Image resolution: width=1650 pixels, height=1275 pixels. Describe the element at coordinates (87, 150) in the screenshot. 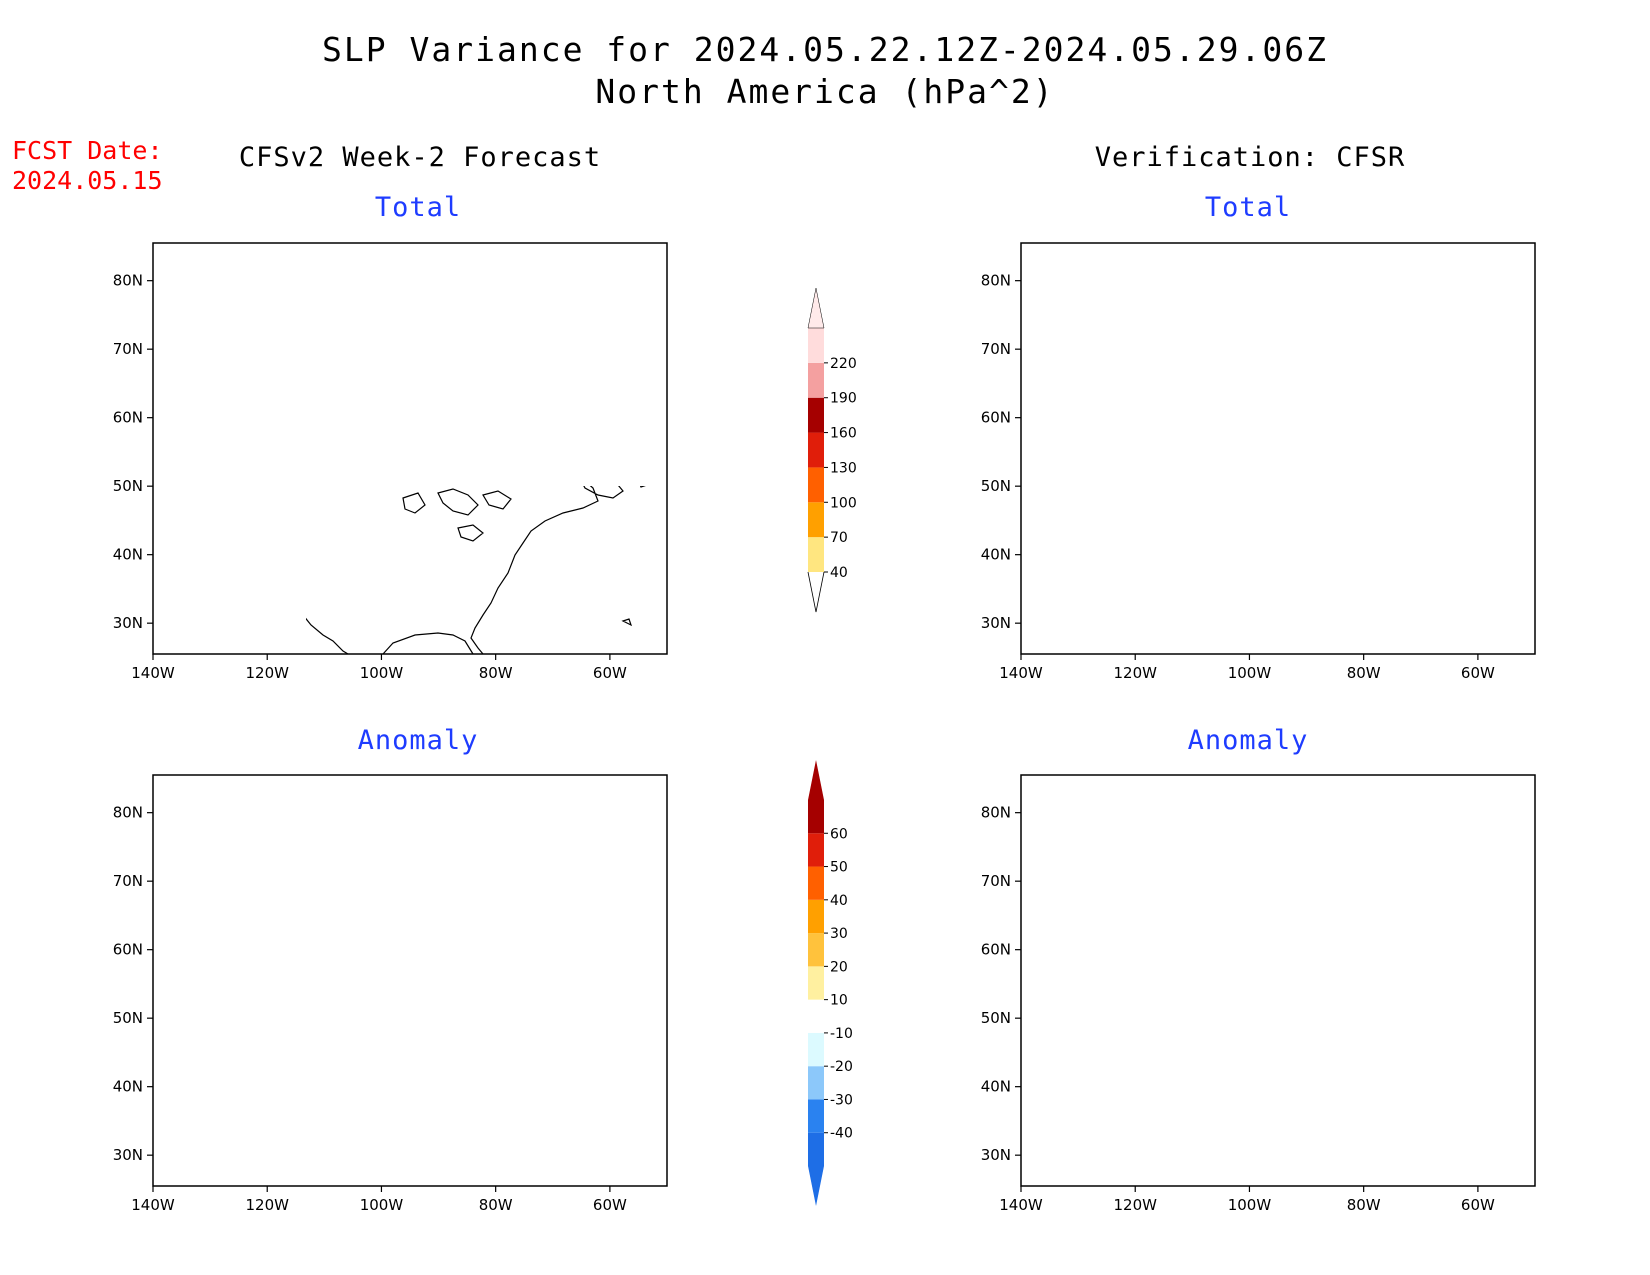

I see `fcst-date-label: FCST Date:` at that location.